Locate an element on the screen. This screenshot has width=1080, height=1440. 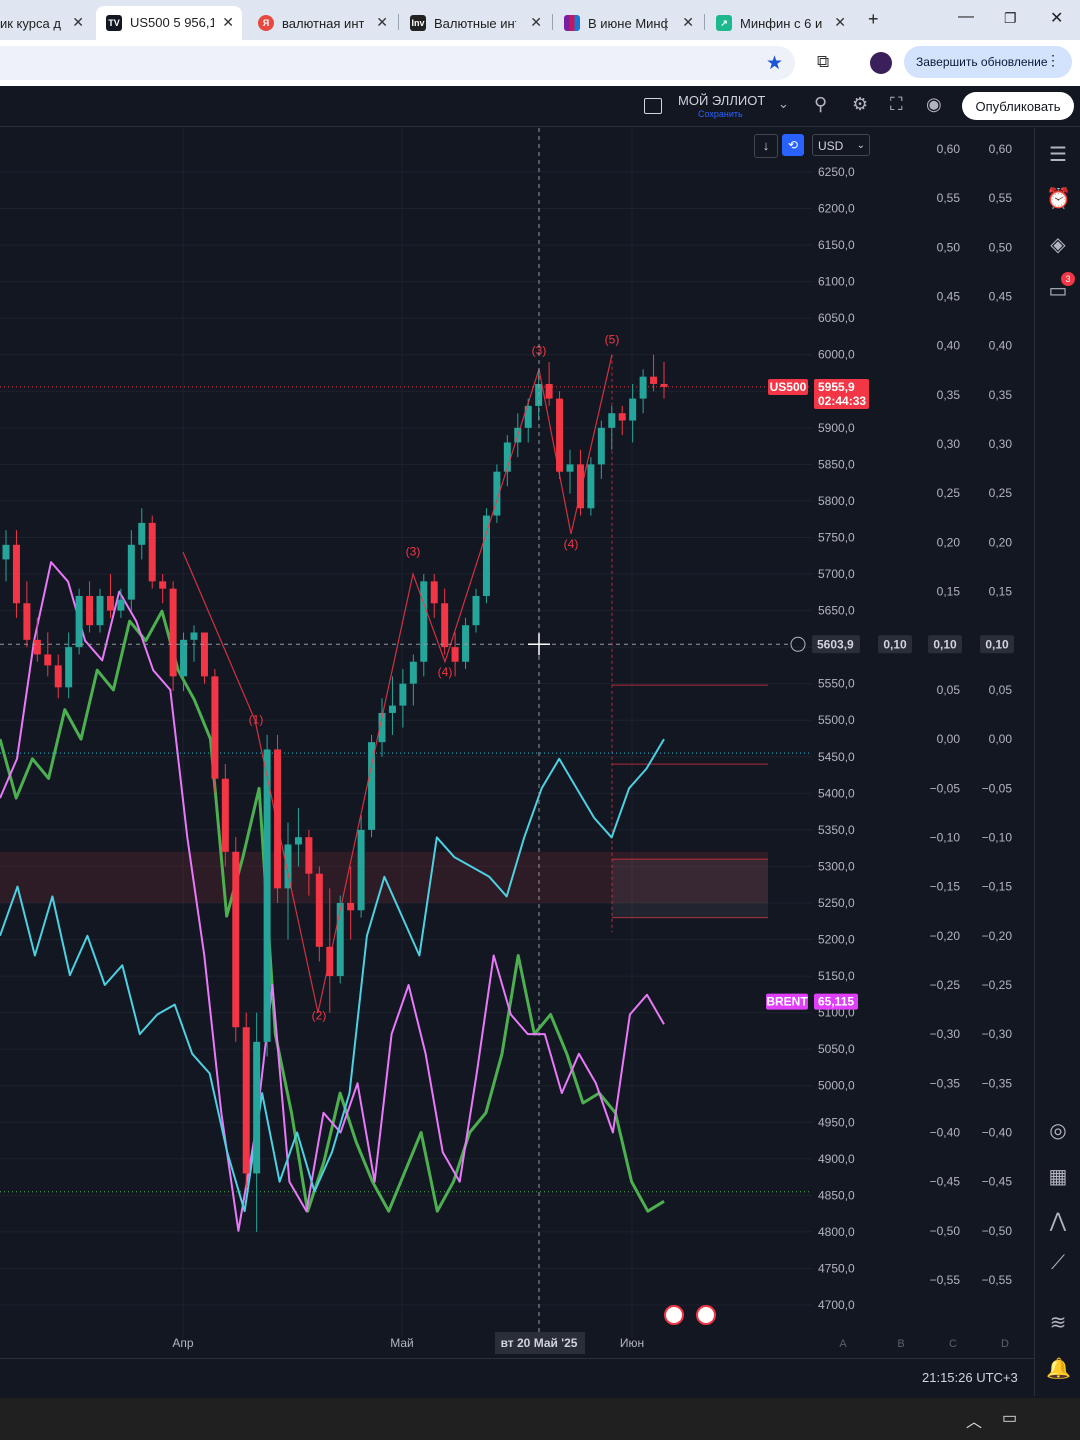
fullscreen-icon: ⛶ is located at coordinates (896, 104).